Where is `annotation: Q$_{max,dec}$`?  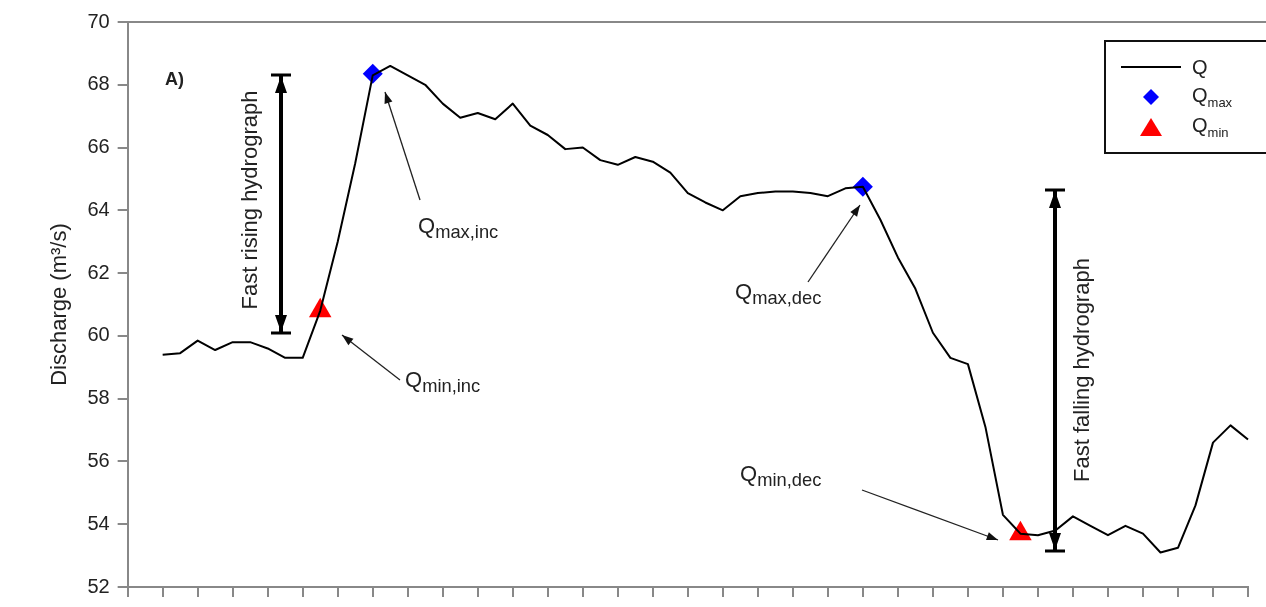
annotation: Q$_{max,dec}$ is located at coordinates (778, 294).